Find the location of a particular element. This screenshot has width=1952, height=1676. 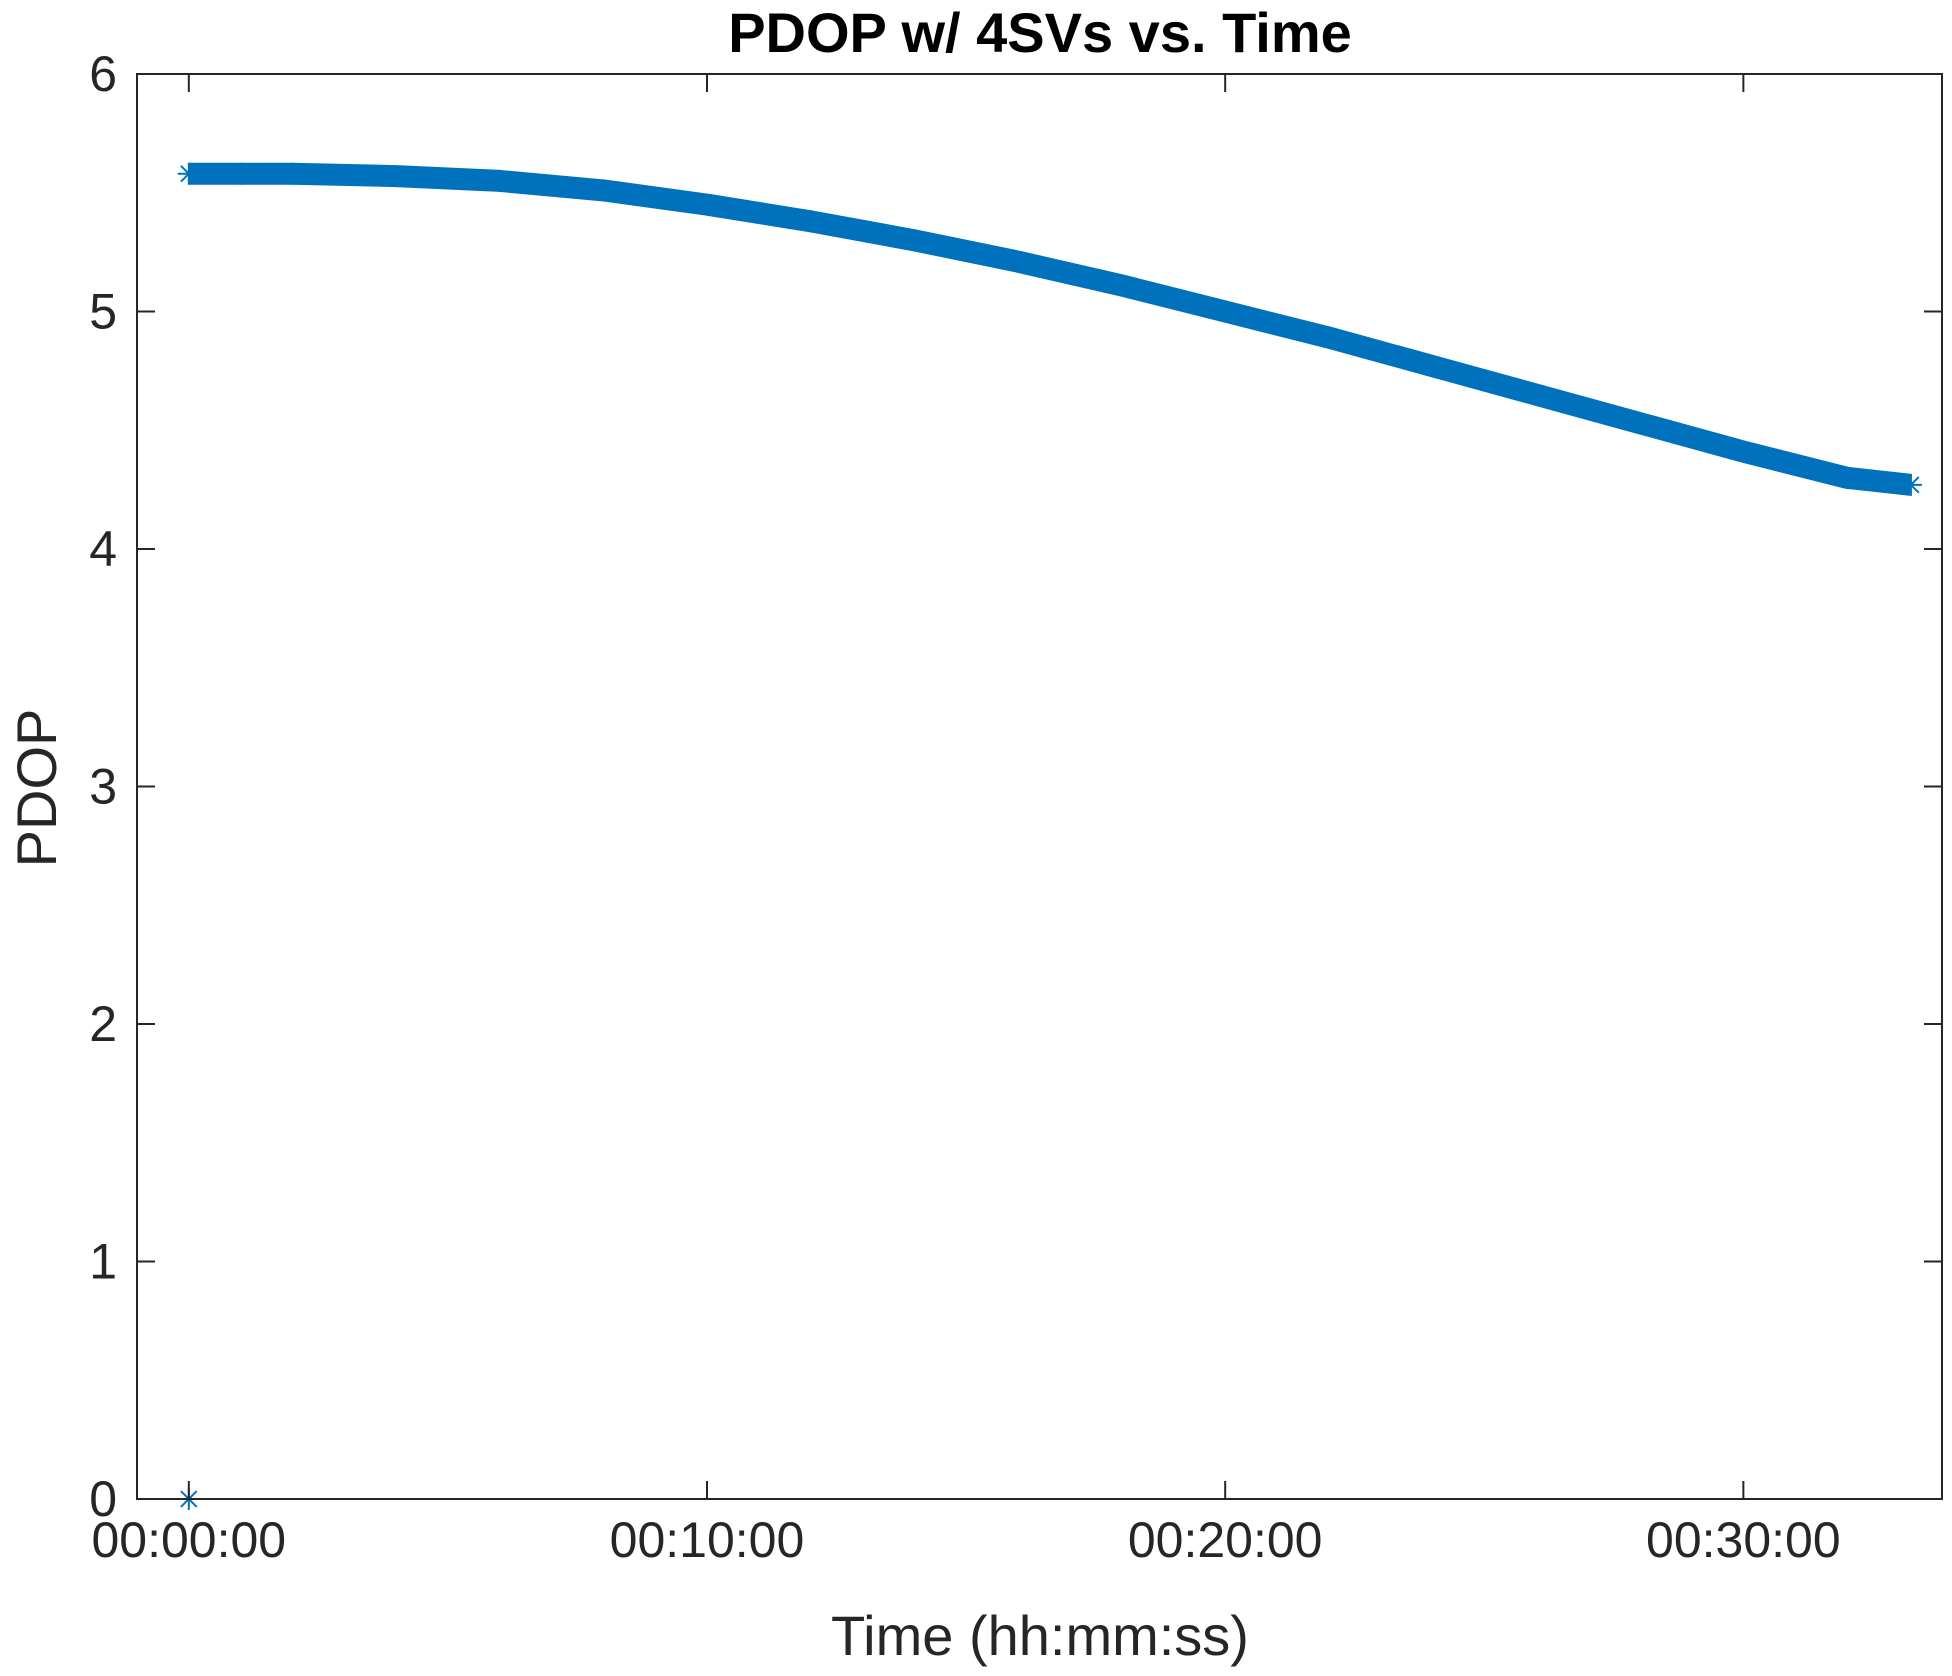

x-tick-label: 00:10:00 is located at coordinates (707, 1540).